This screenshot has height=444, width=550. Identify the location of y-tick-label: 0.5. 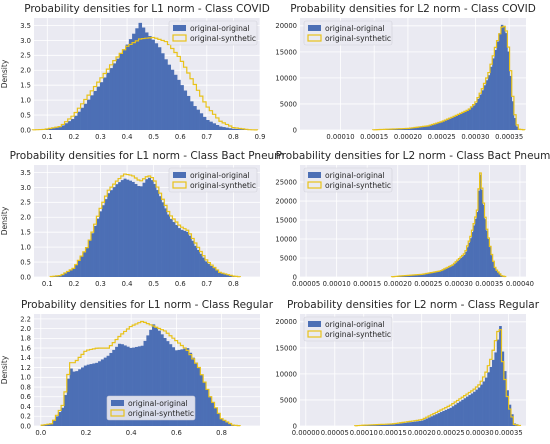
(25, 115).